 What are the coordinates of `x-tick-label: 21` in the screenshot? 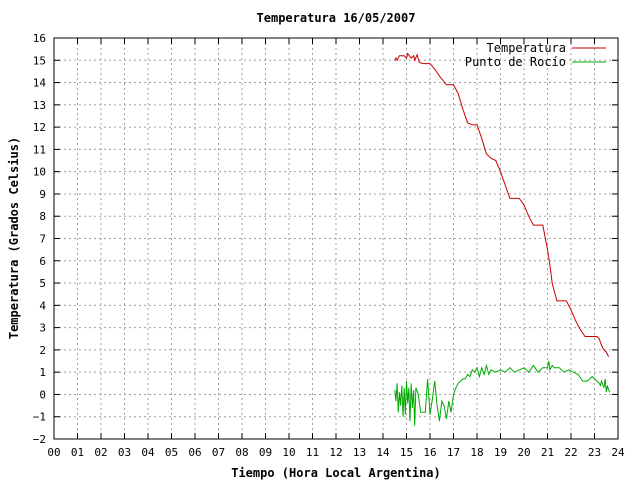 It's located at (547, 452).